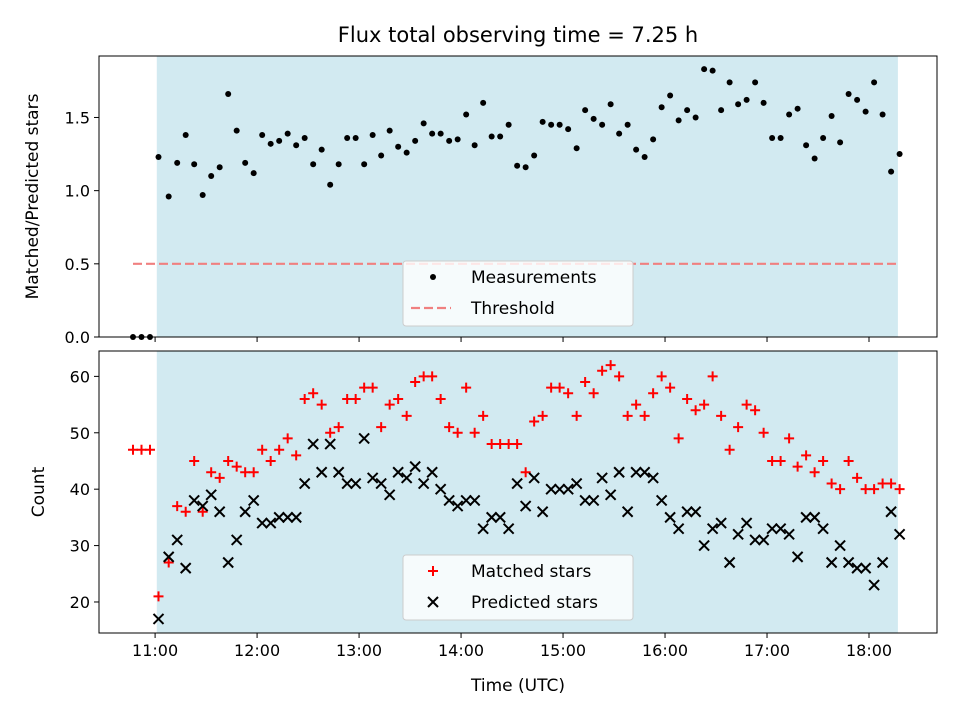  What do you see at coordinates (33, 196) in the screenshot?
I see `y-axis-label: Matched/Predicted stars` at bounding box center [33, 196].